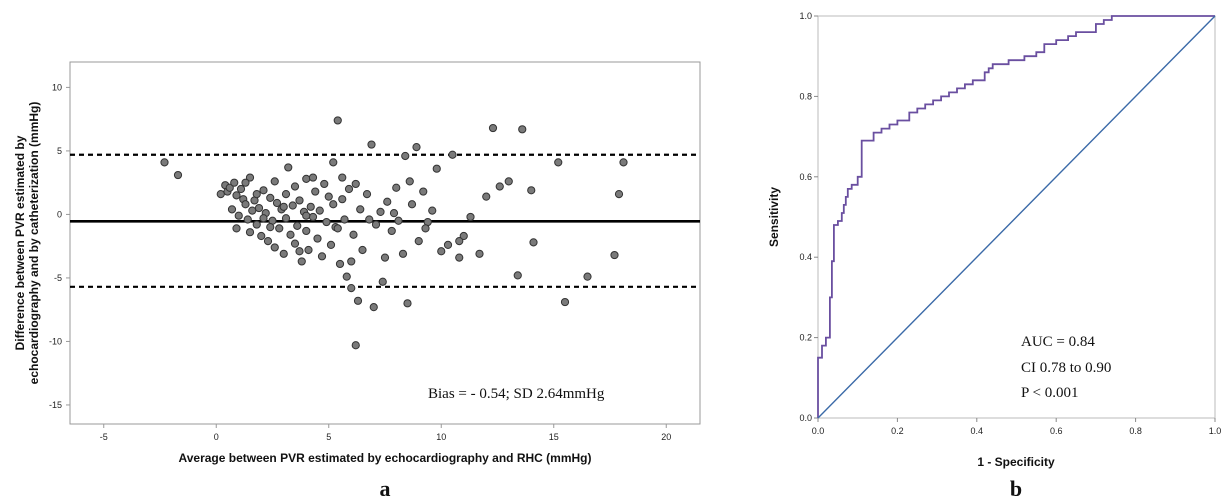 The image size is (1225, 504). What do you see at coordinates (805, 338) in the screenshot?
I see `y-tick-label-b: 0.2` at bounding box center [805, 338].